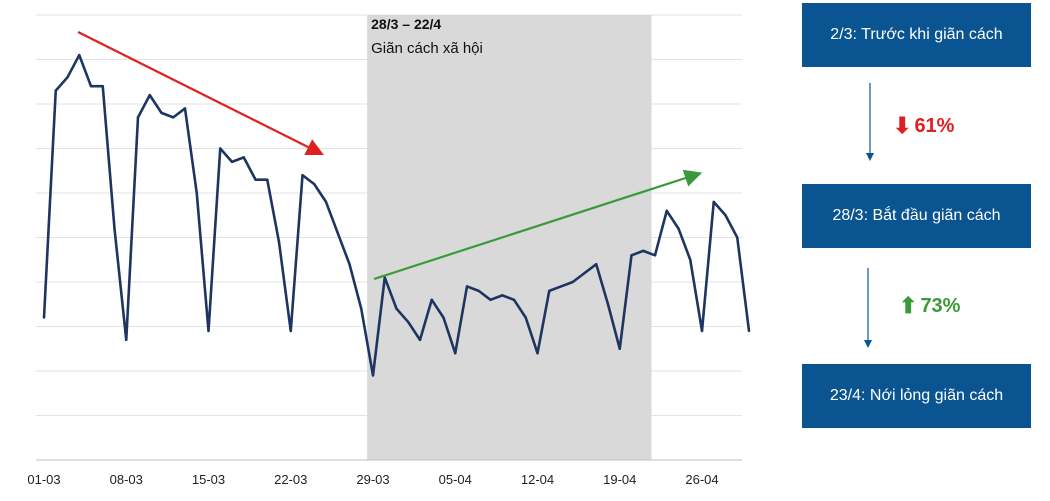 Image resolution: width=1050 pixels, height=501 pixels. I want to click on increase-change: ⬆ 73%, so click(929, 306).